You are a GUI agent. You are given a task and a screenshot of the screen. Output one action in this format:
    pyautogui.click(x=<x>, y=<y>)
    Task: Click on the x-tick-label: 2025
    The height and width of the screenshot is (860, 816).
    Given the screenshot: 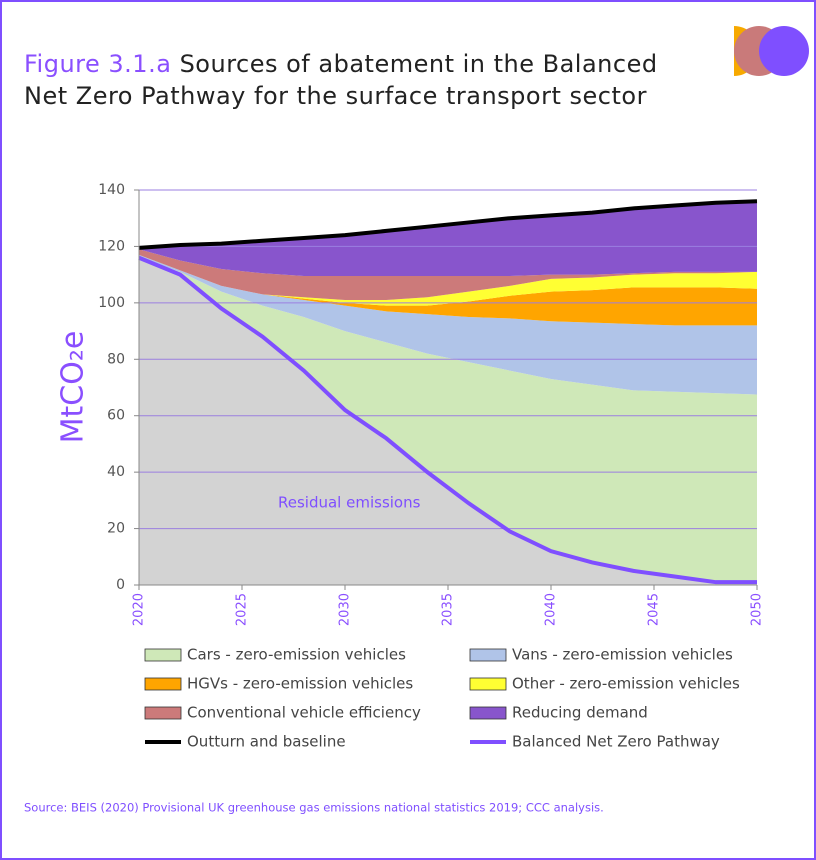 What is the action you would take?
    pyautogui.click(x=242, y=609)
    